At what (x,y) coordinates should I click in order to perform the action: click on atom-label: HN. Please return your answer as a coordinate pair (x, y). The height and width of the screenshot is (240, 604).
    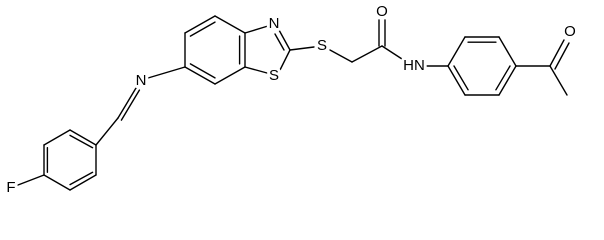
    Looking at the image, I should click on (414, 65).